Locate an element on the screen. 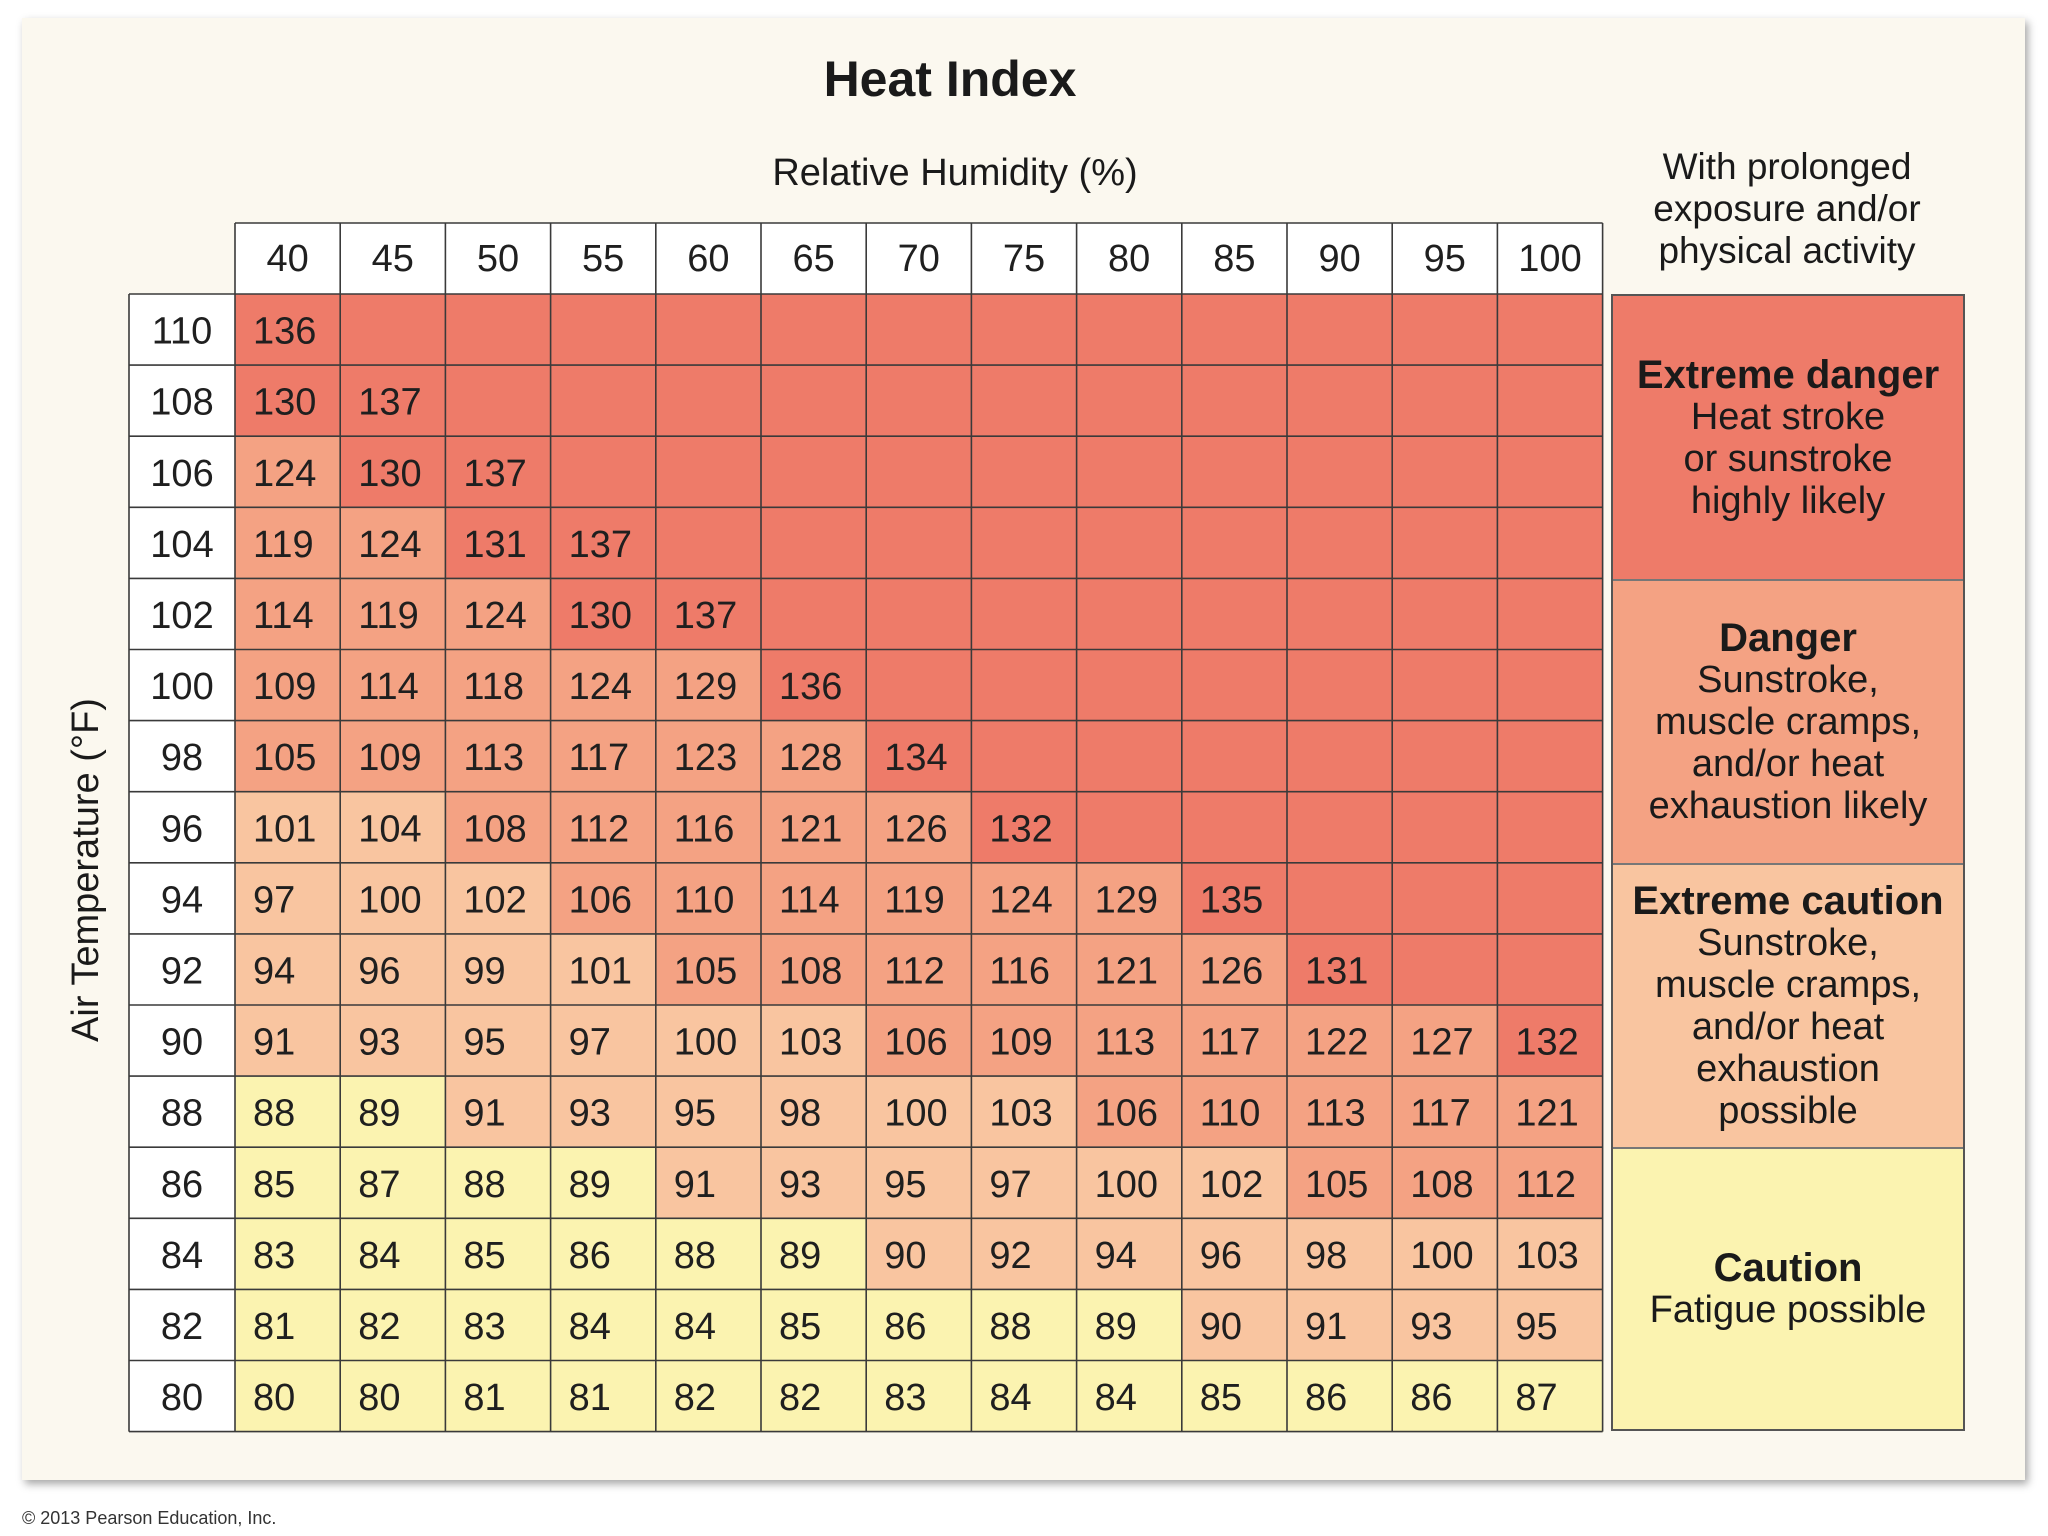 The image size is (2048, 1536). legend-category-description: Heat stroke or sunstroke highly likely is located at coordinates (1788, 458).